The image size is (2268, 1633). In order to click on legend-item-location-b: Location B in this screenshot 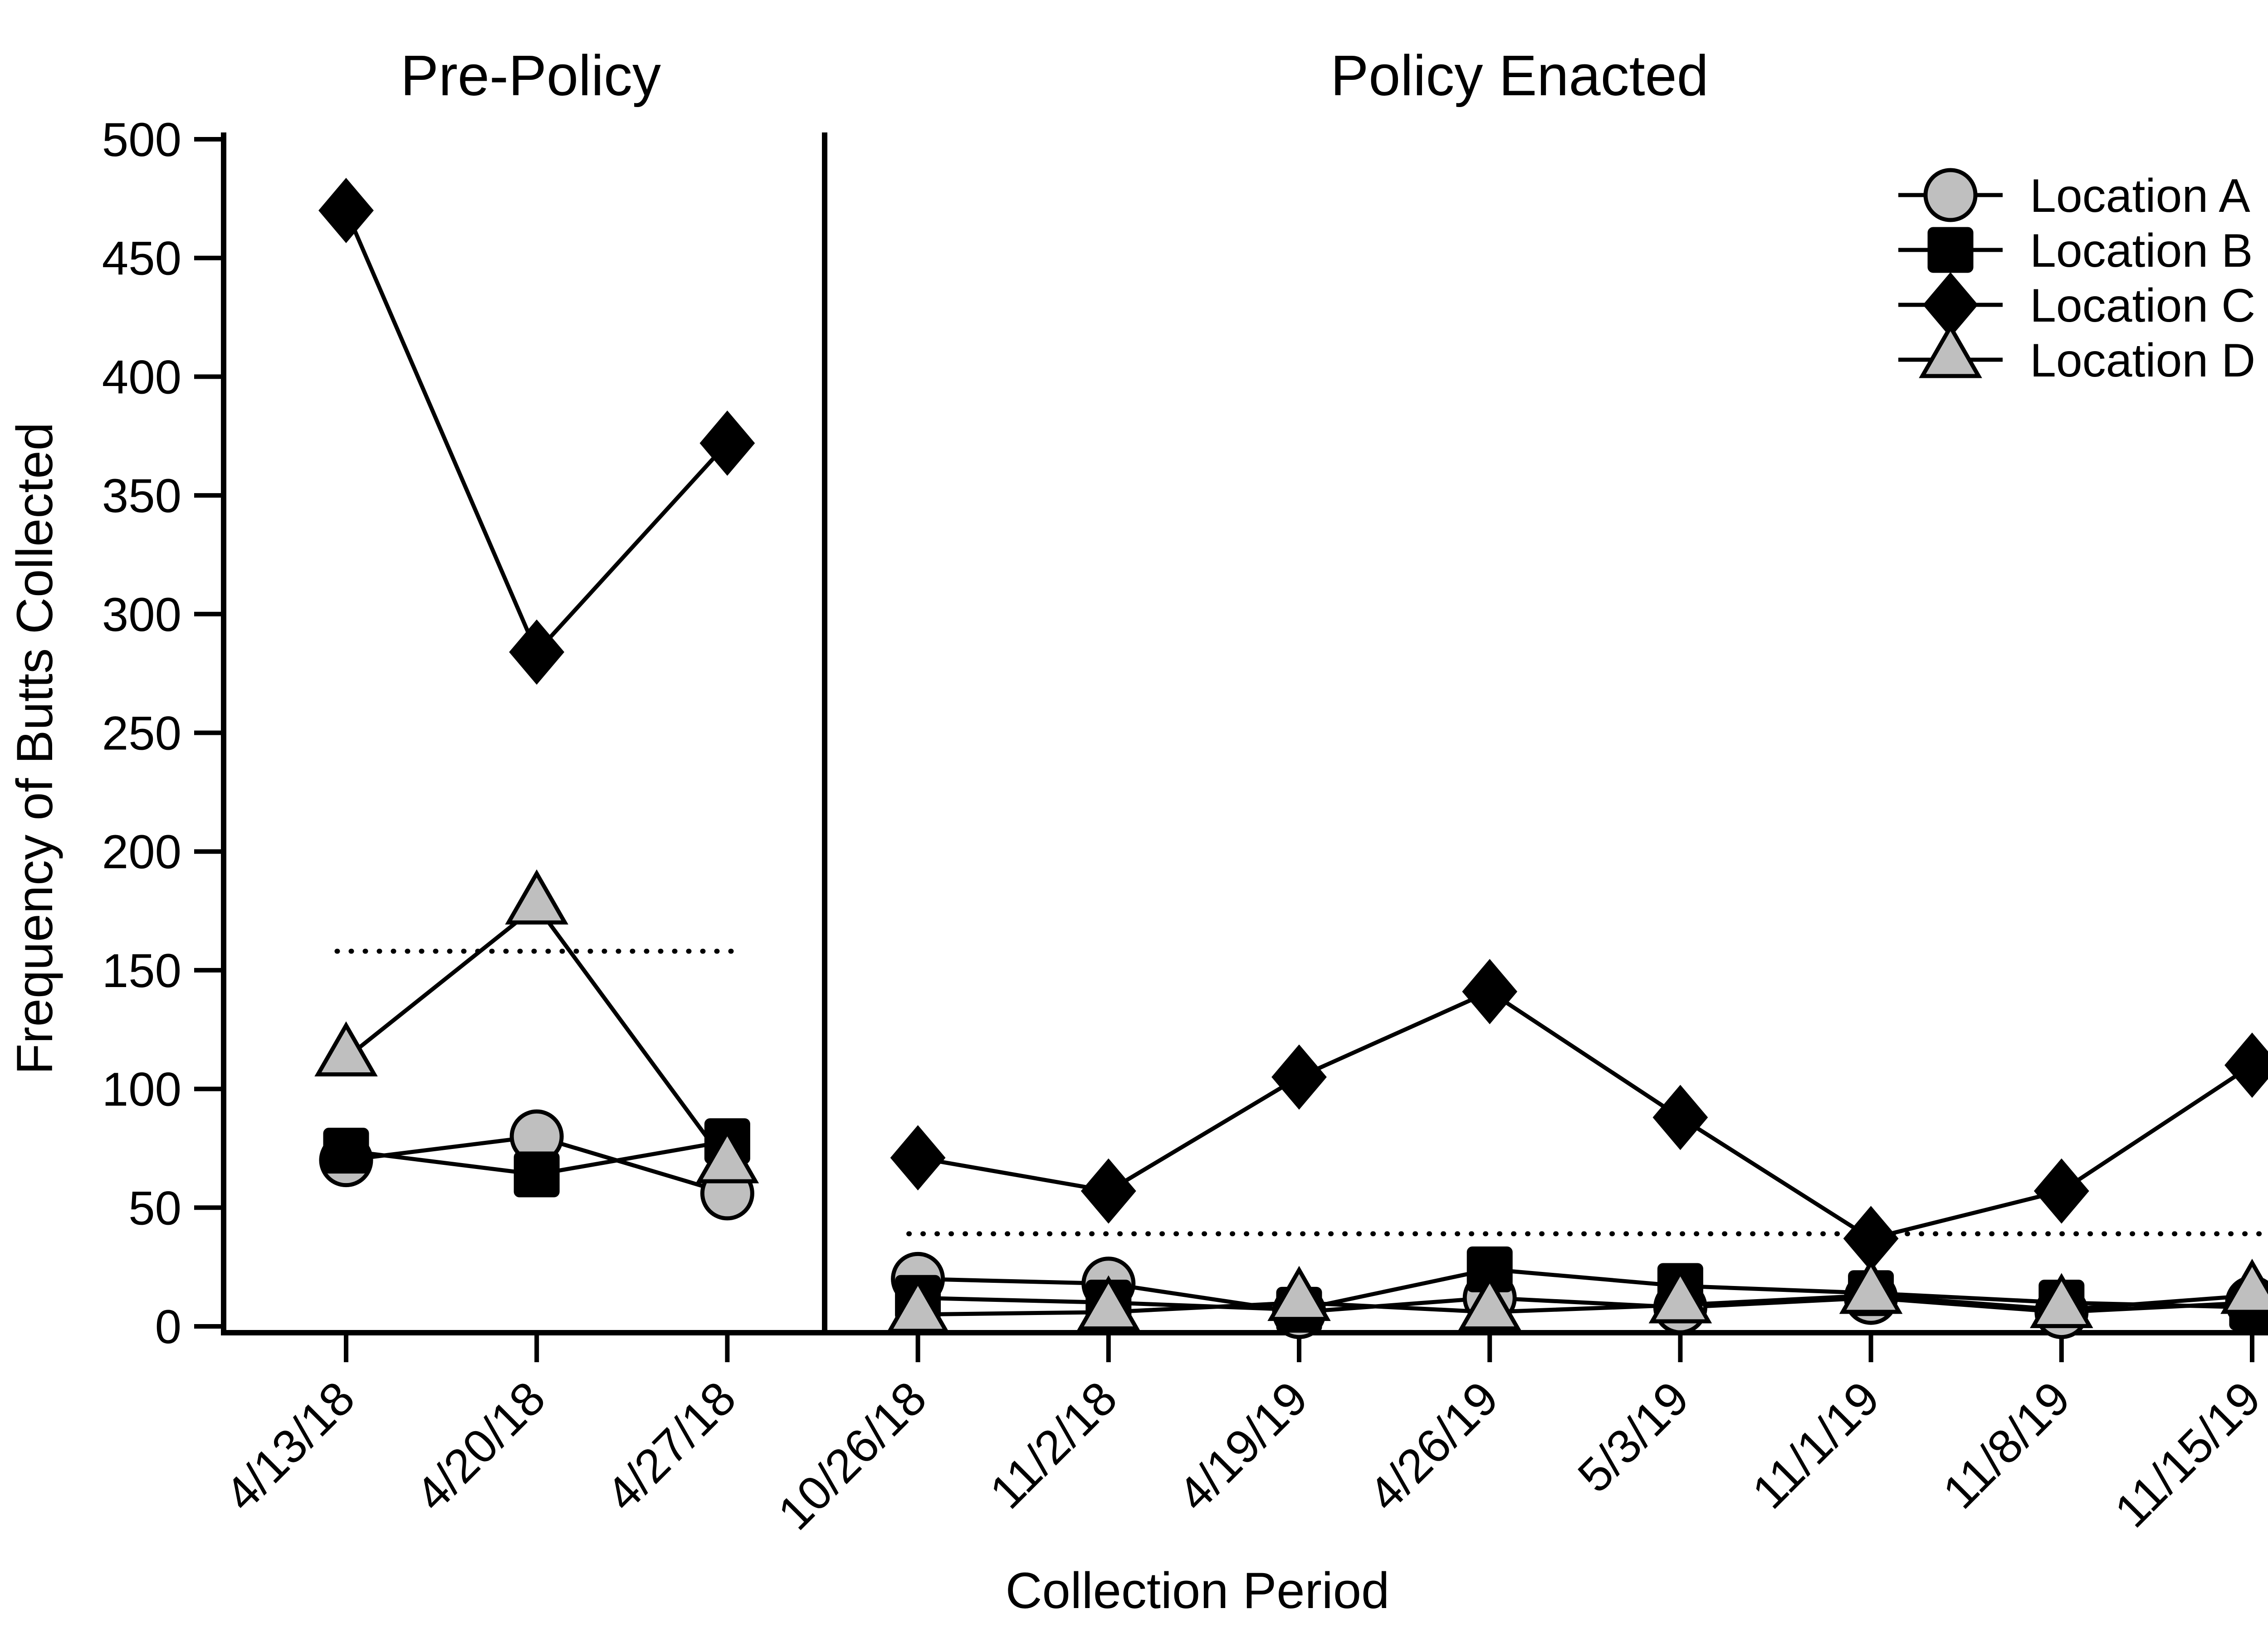, I will do `click(2076, 251)`.